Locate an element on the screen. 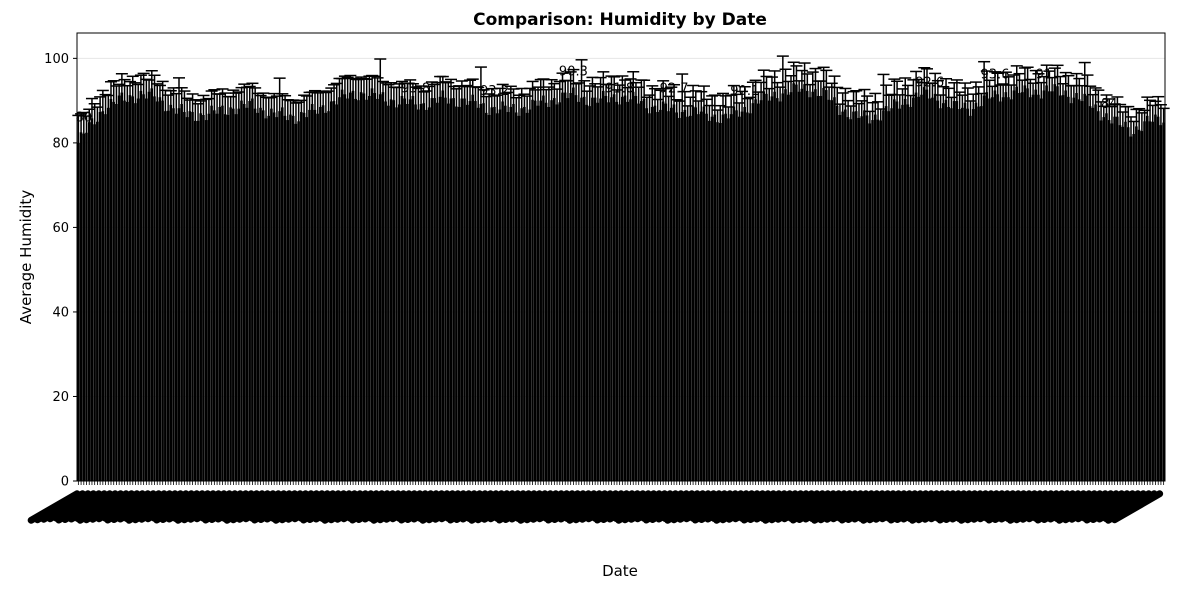  data-label: 92.7 is located at coordinates (674, 88).